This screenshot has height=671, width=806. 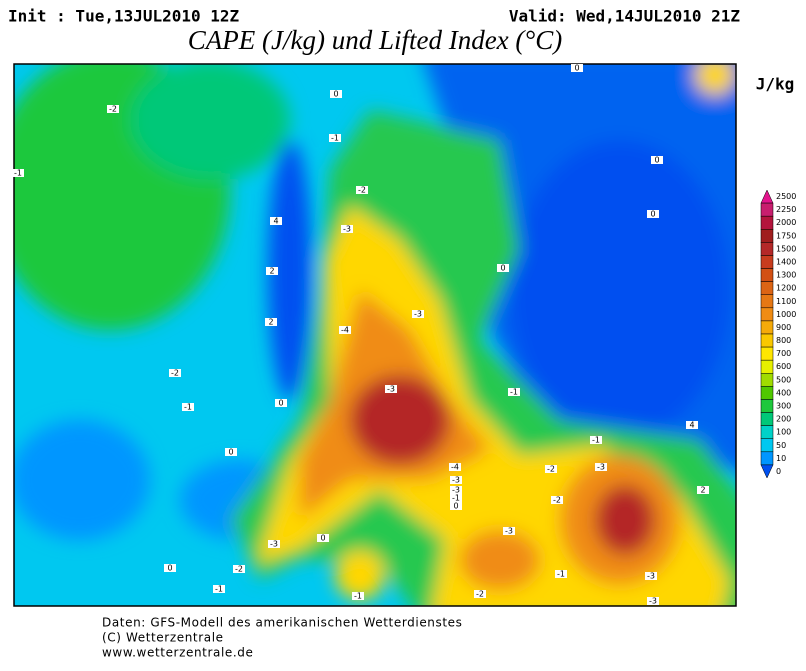 I want to click on colorbar-label: 10, so click(x=781, y=458).